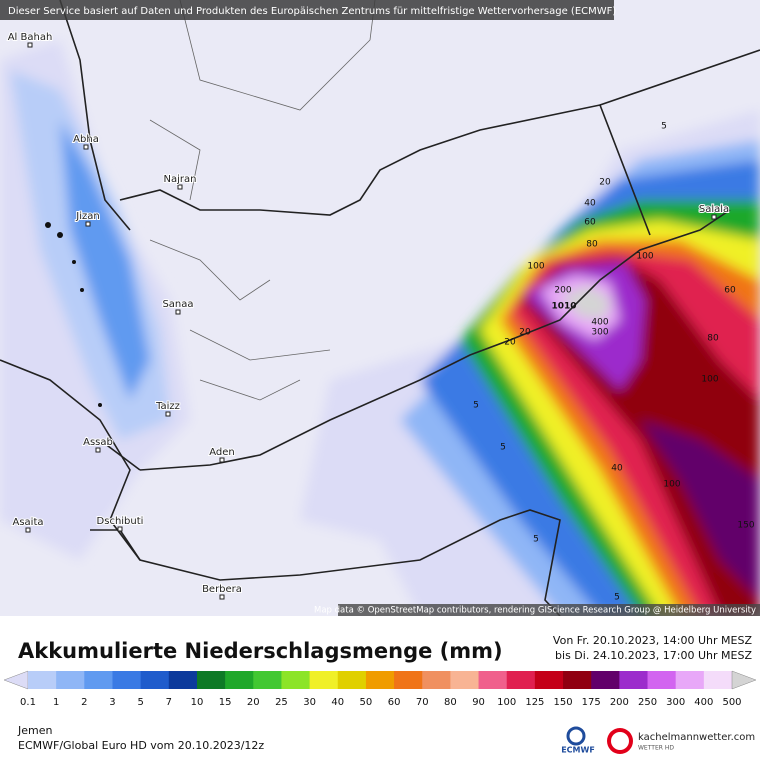 The height and width of the screenshot is (764, 760). Describe the element at coordinates (281, 702) in the screenshot. I see `colorbar-label: 25` at that location.